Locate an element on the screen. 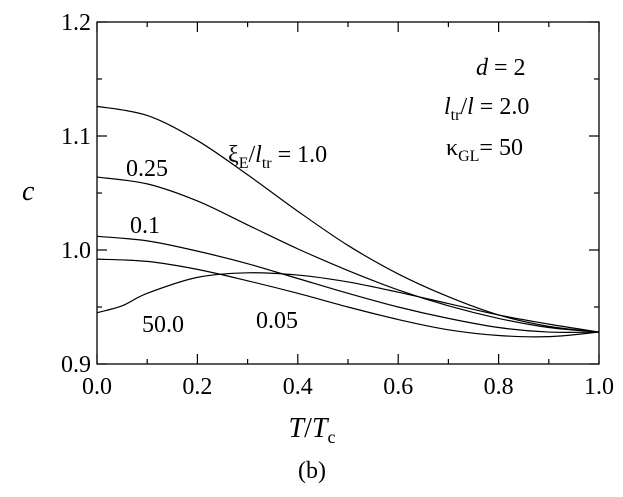 The width and height of the screenshot is (623, 497). series-label-0.25: 0.25 is located at coordinates (147, 169).